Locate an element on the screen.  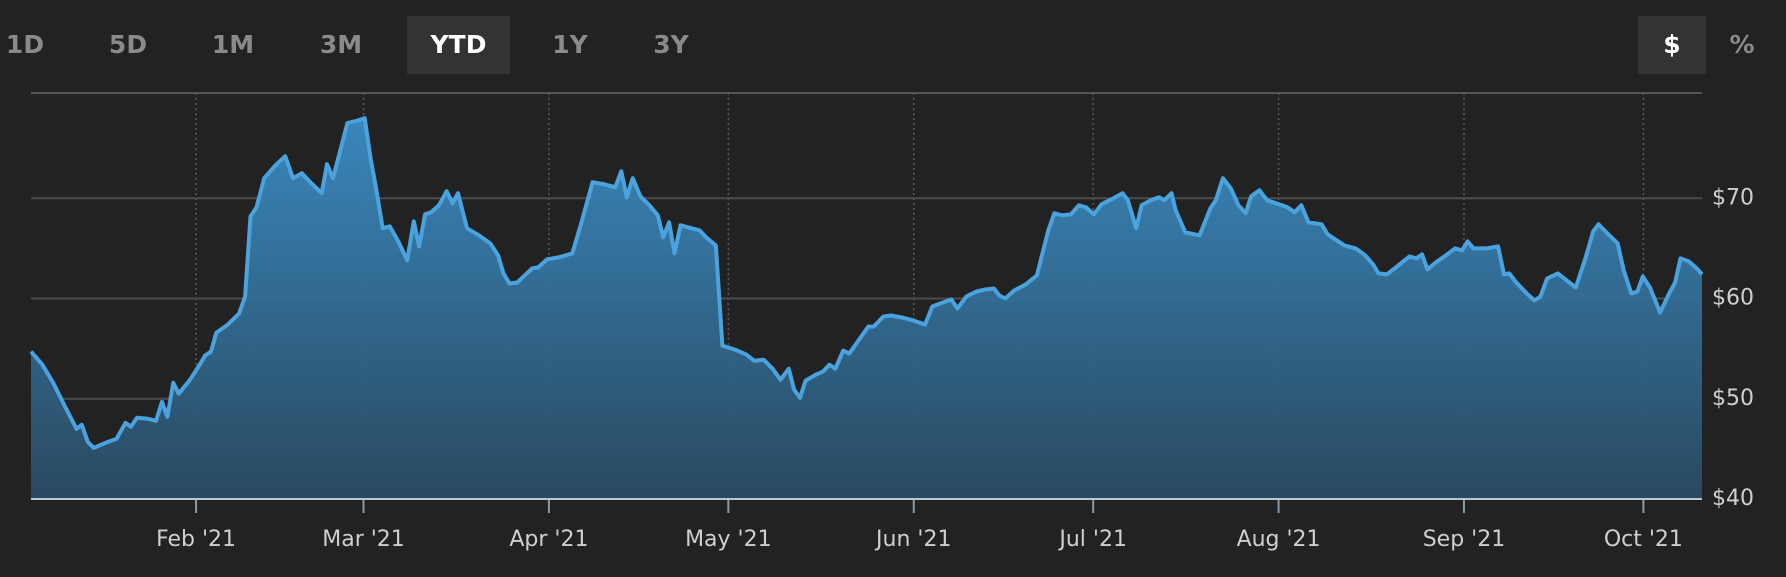
x-tick-label: Aug '21 is located at coordinates (1279, 539).